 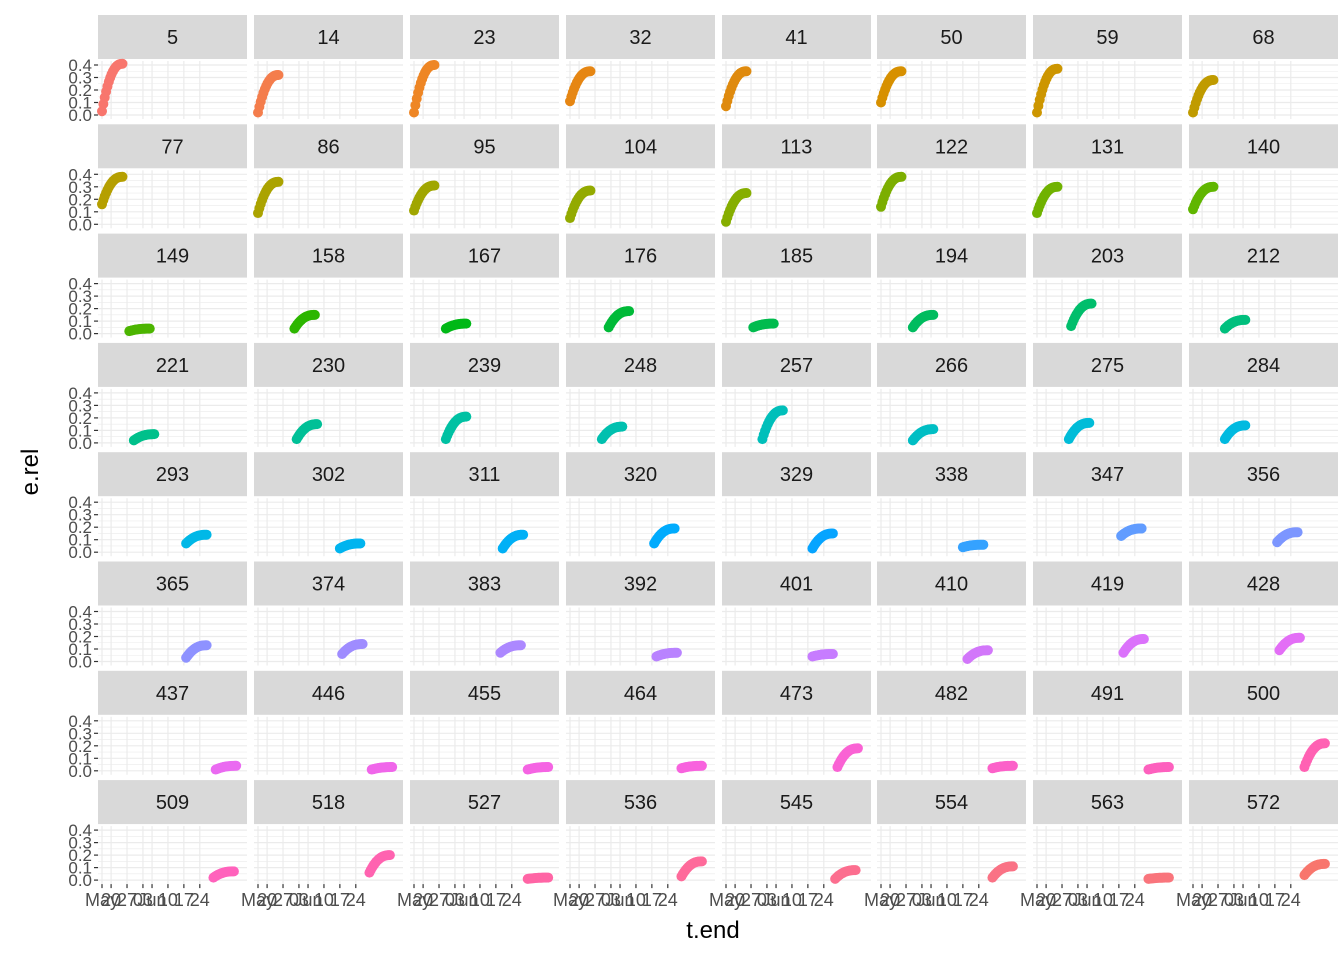 What do you see at coordinates (640, 585) in the screenshot?
I see `facet-strip-label: 392` at bounding box center [640, 585].